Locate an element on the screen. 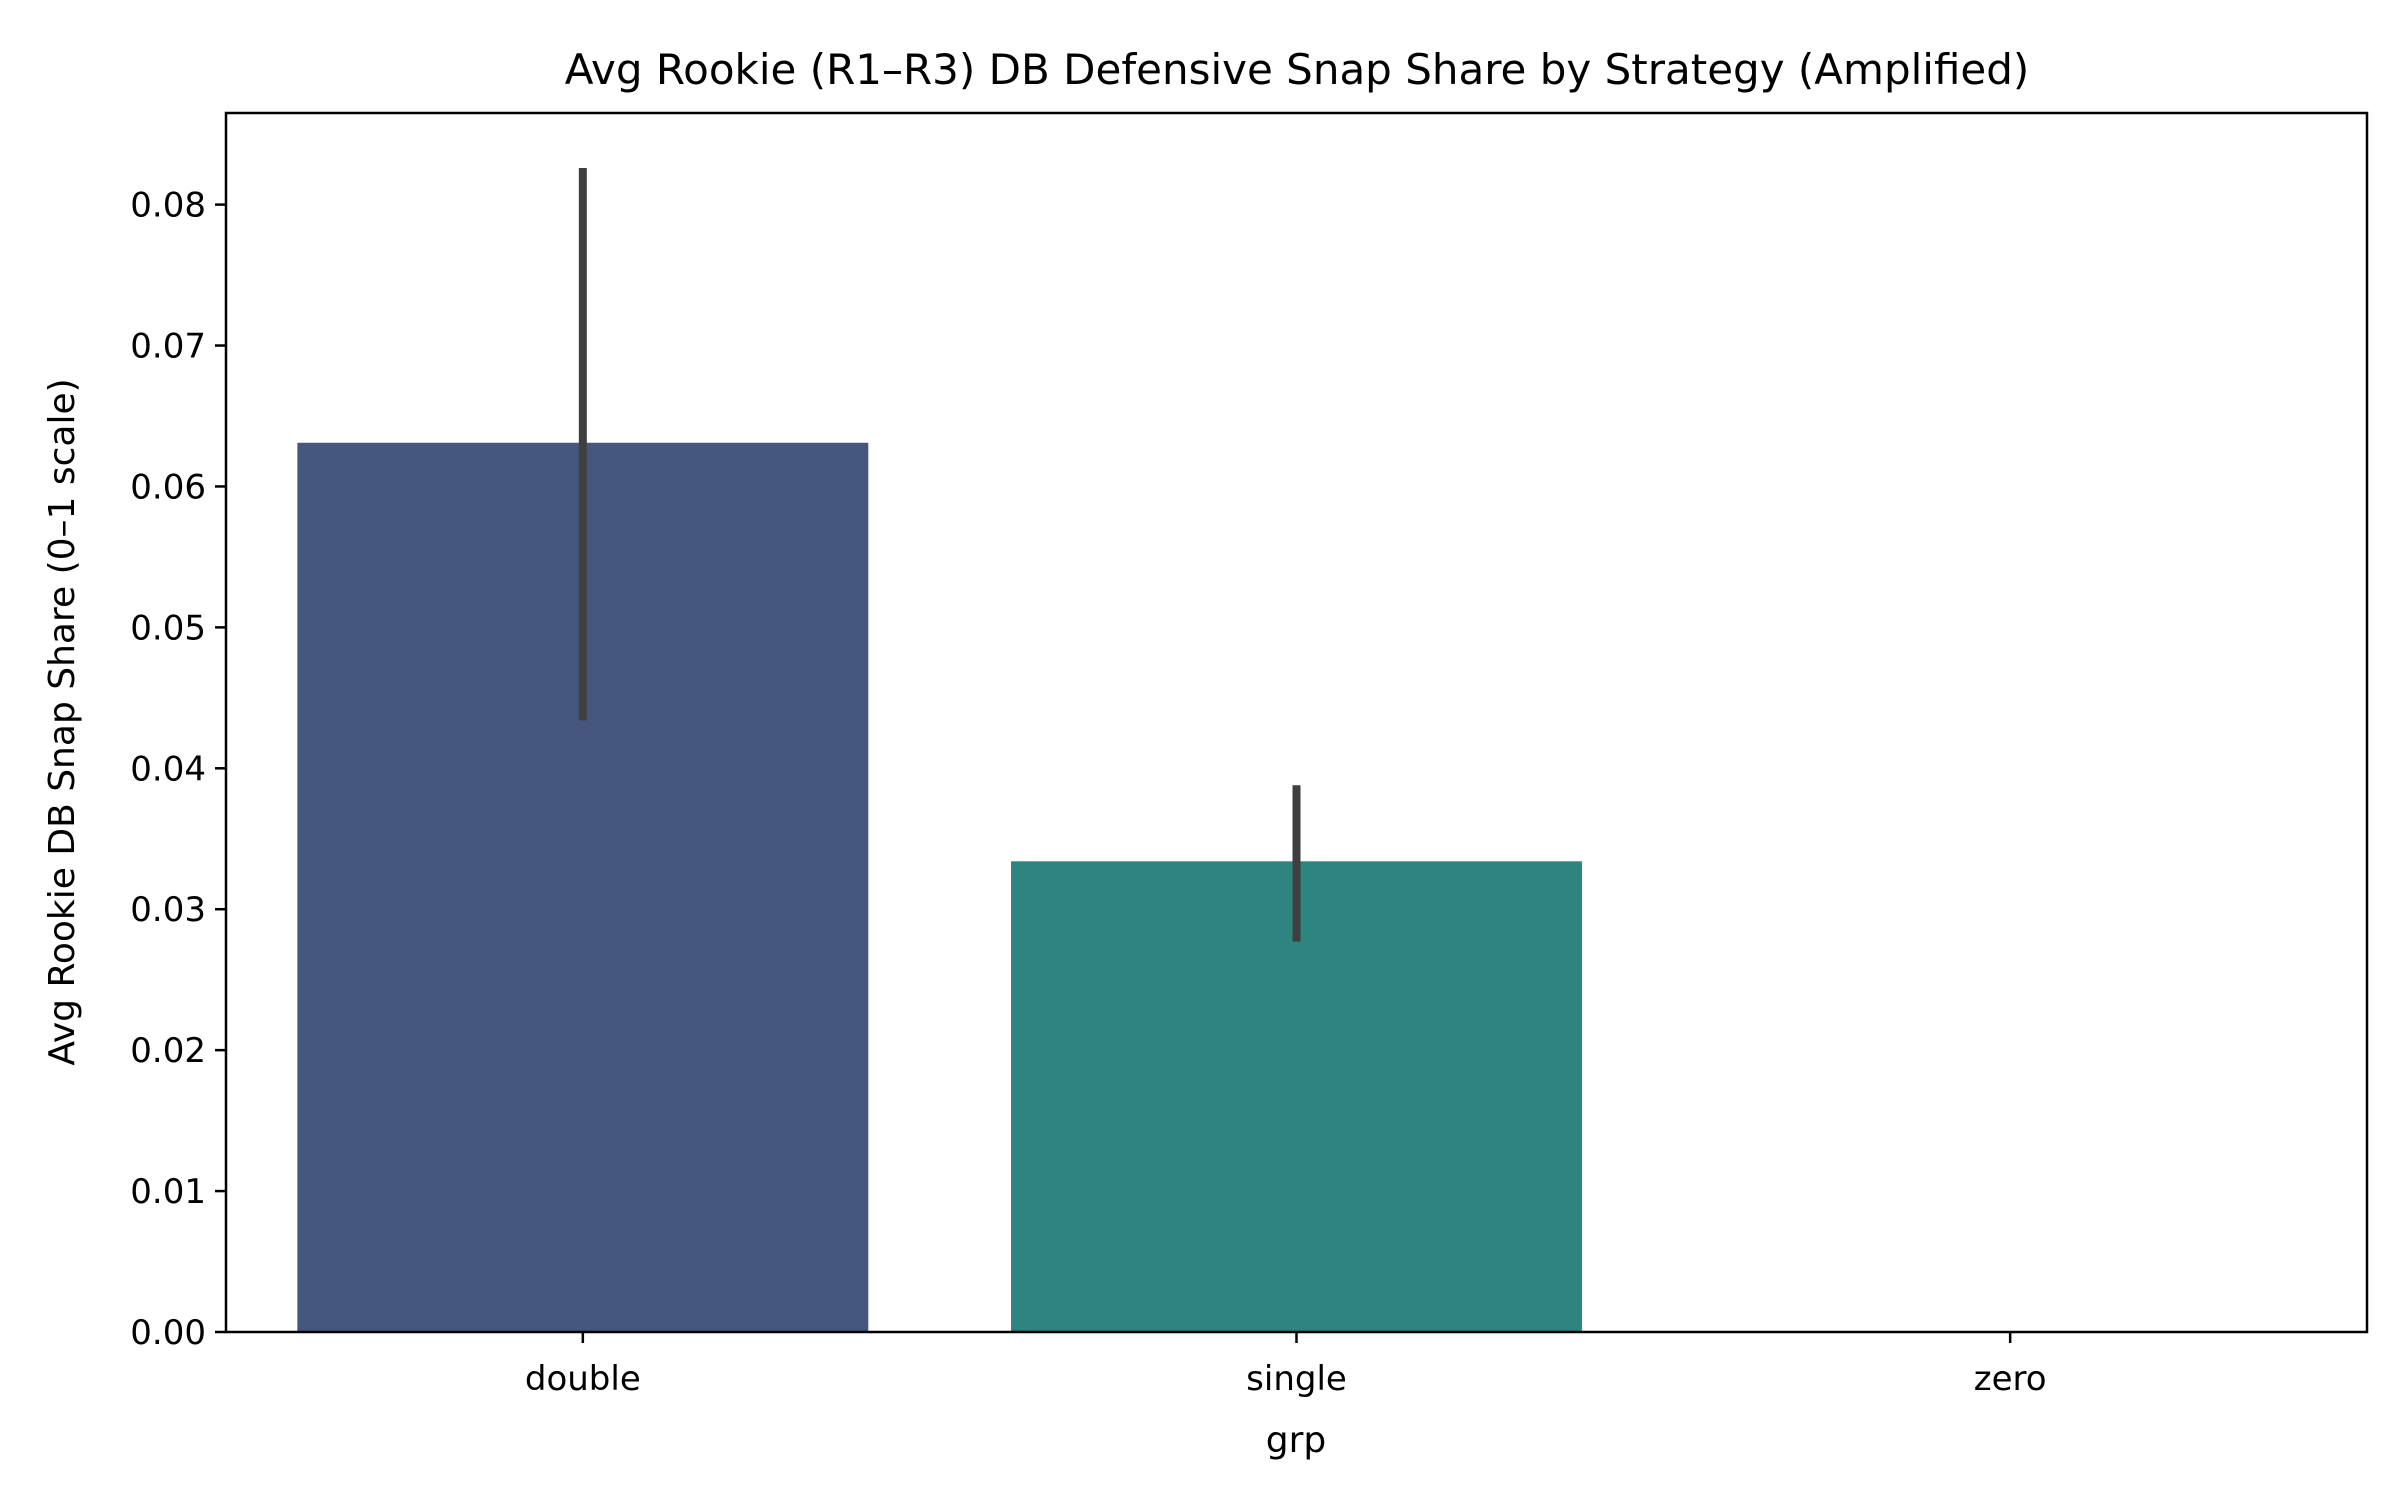 The image size is (2400, 1500). x-axis: double single zero is located at coordinates (1286, 1365).